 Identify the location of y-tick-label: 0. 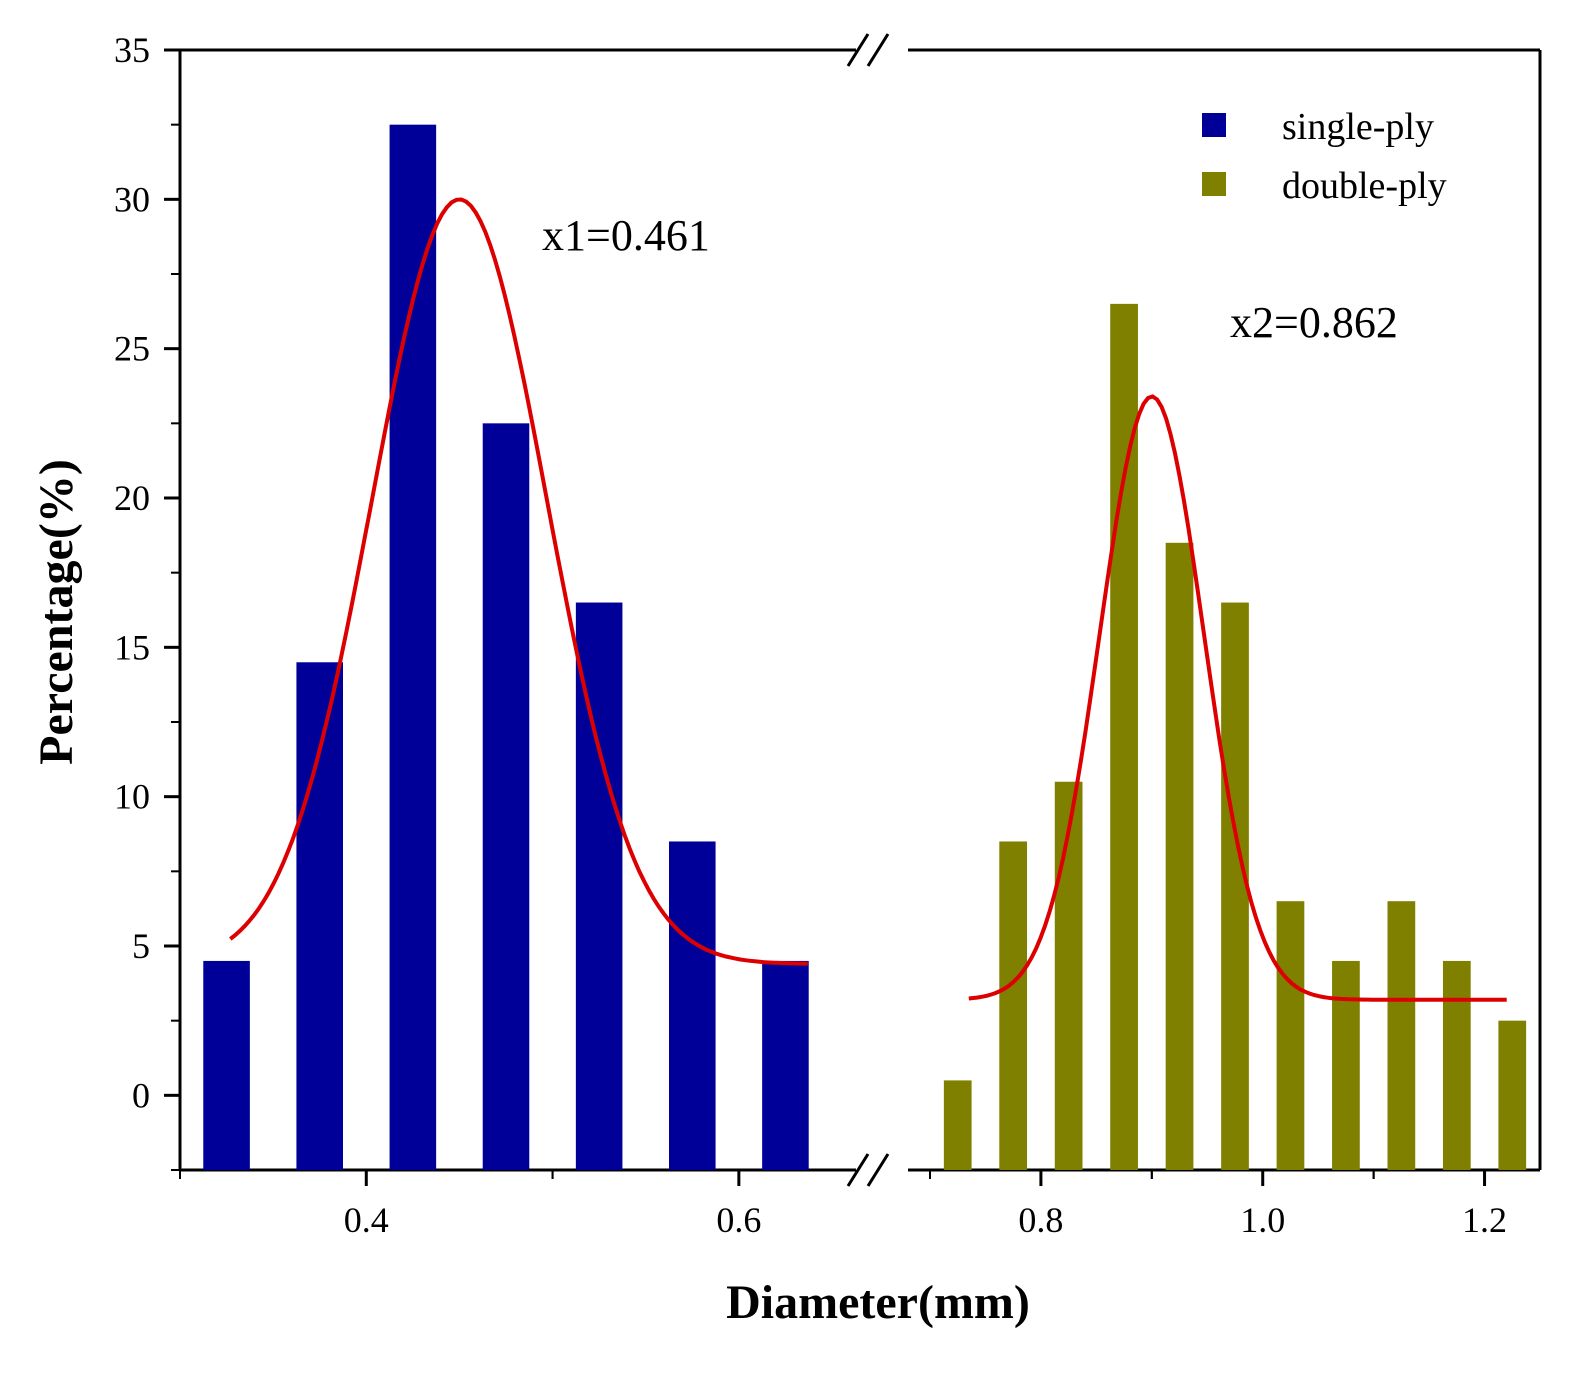
(141, 1095).